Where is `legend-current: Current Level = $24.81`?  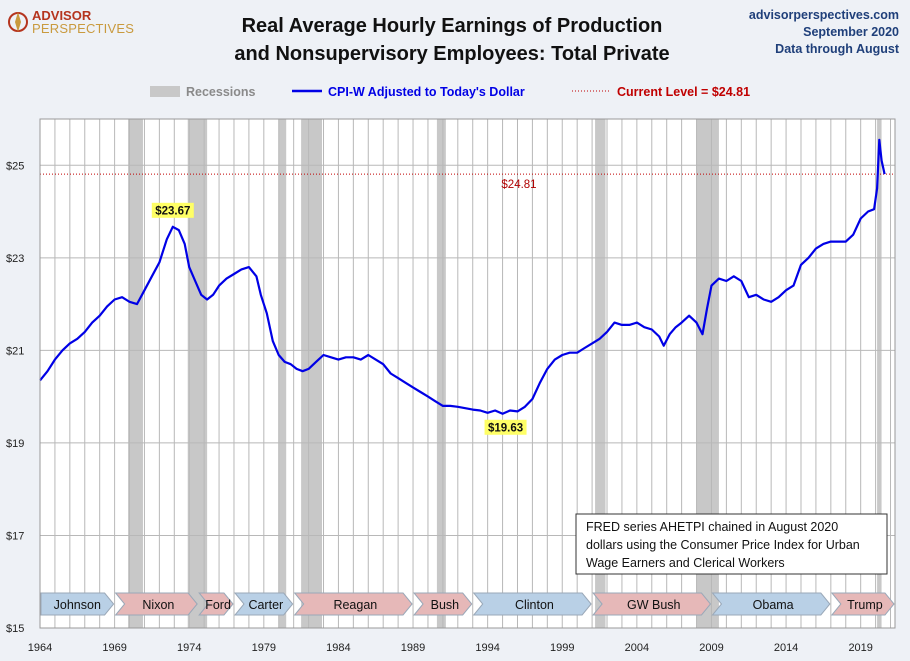 legend-current: Current Level = $24.81 is located at coordinates (683, 92).